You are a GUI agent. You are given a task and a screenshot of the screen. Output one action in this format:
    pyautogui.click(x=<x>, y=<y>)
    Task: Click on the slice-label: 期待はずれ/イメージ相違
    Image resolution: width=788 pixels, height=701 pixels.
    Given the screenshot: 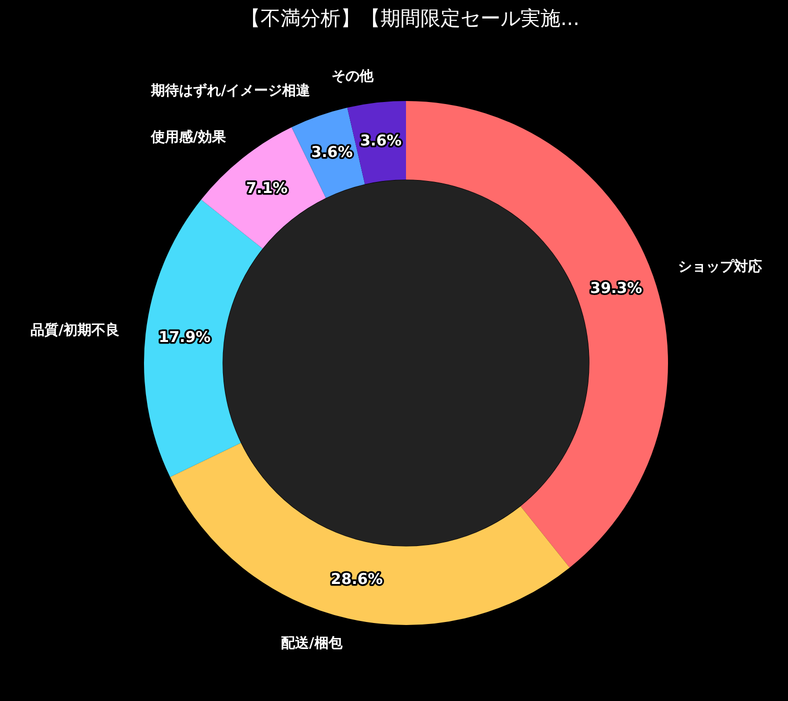 What is the action you would take?
    pyautogui.click(x=231, y=90)
    